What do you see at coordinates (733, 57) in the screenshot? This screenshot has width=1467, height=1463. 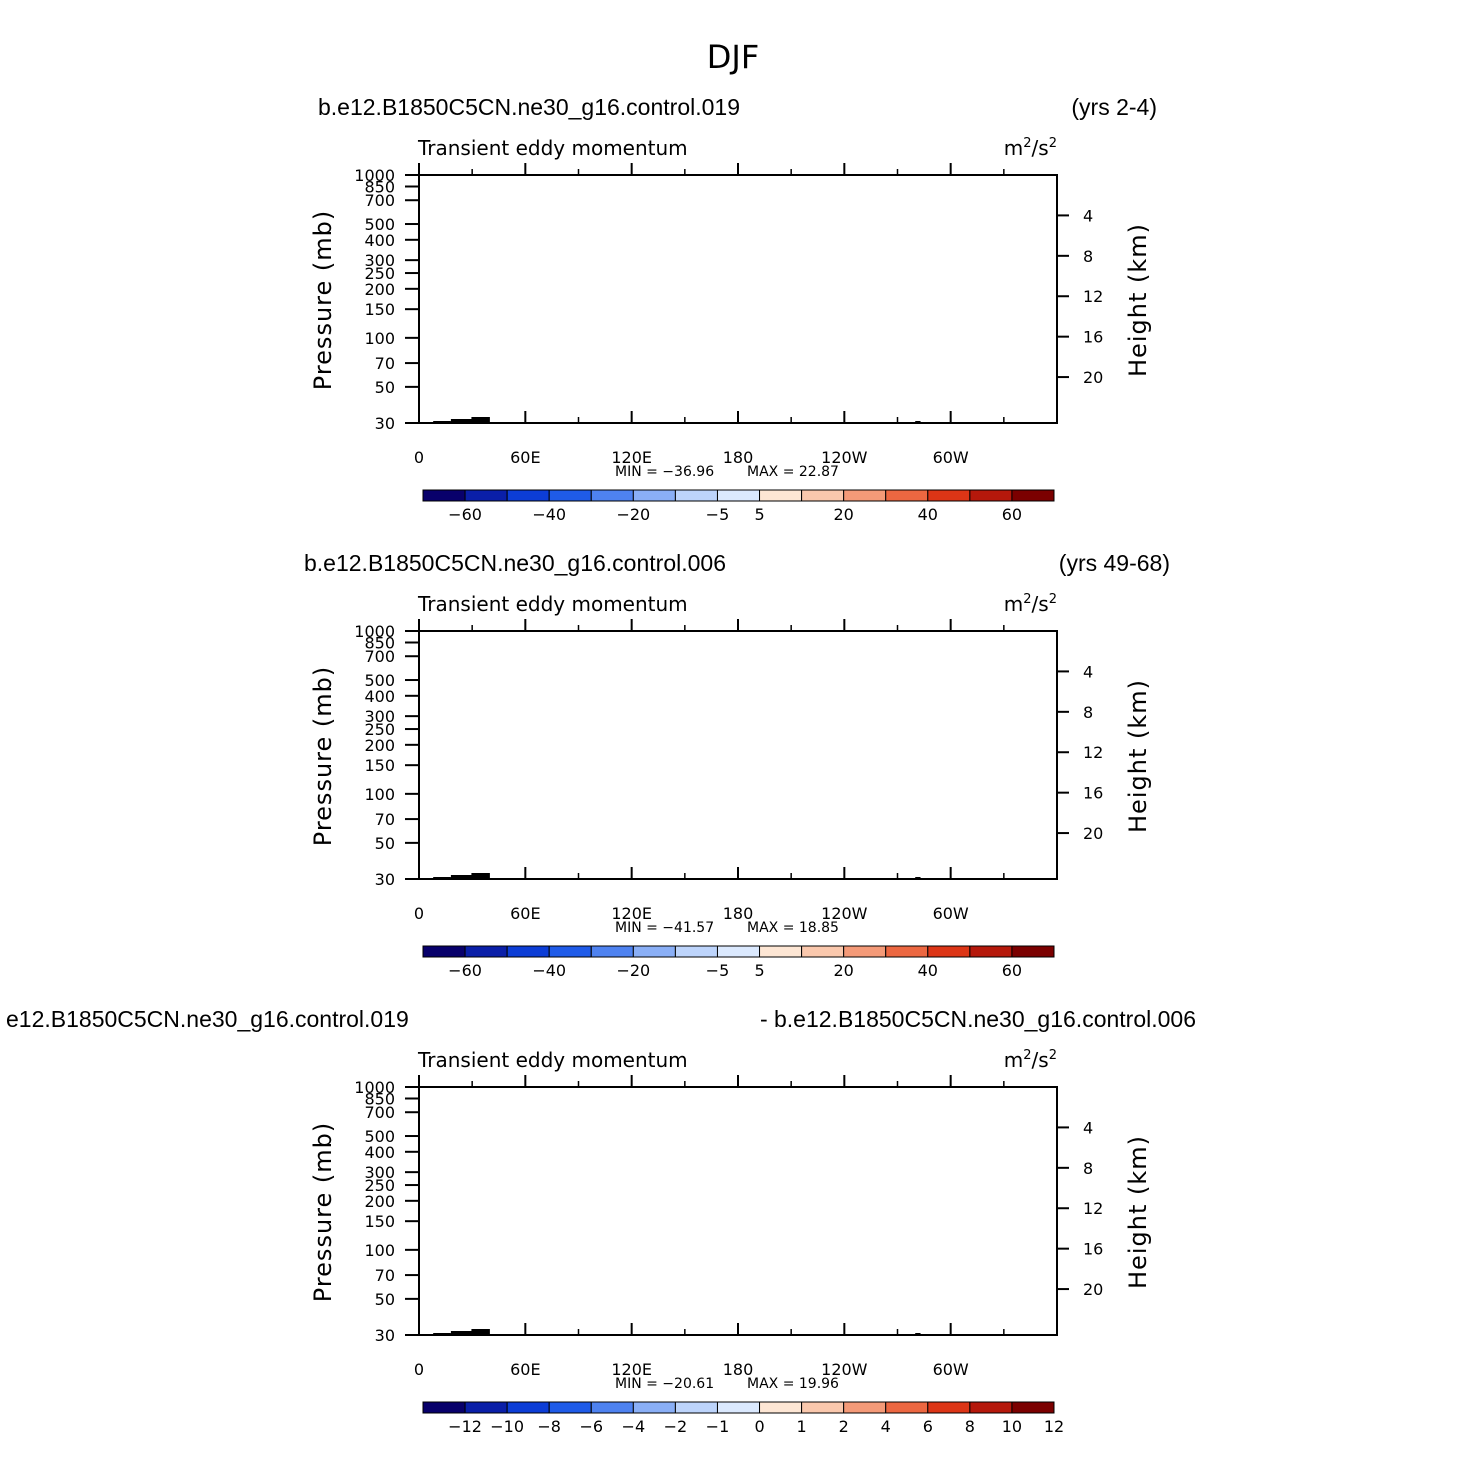 I see `figure-title: DJF` at bounding box center [733, 57].